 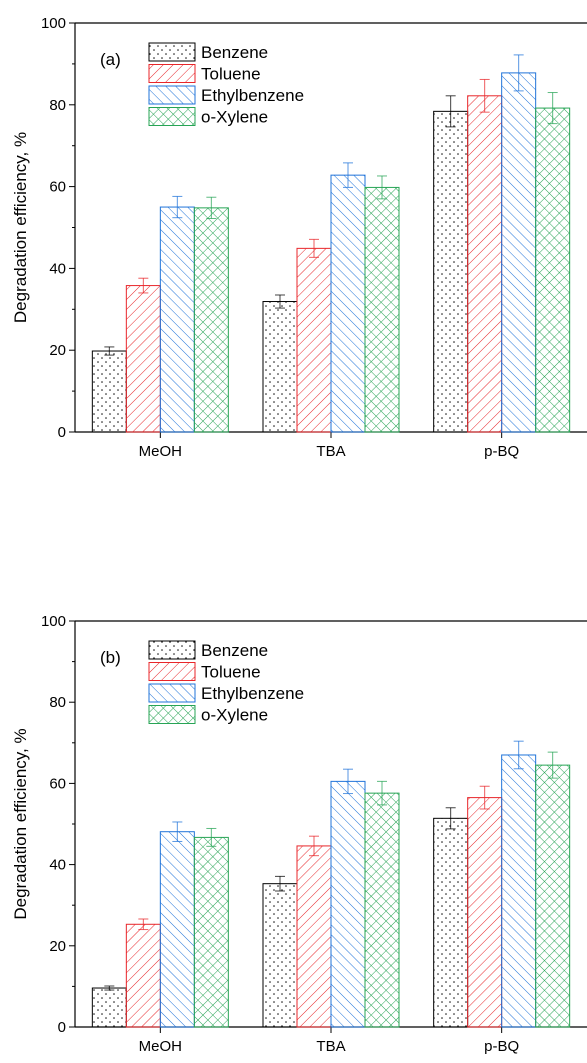 What do you see at coordinates (110, 59) in the screenshot?
I see `panel-label: (a)` at bounding box center [110, 59].